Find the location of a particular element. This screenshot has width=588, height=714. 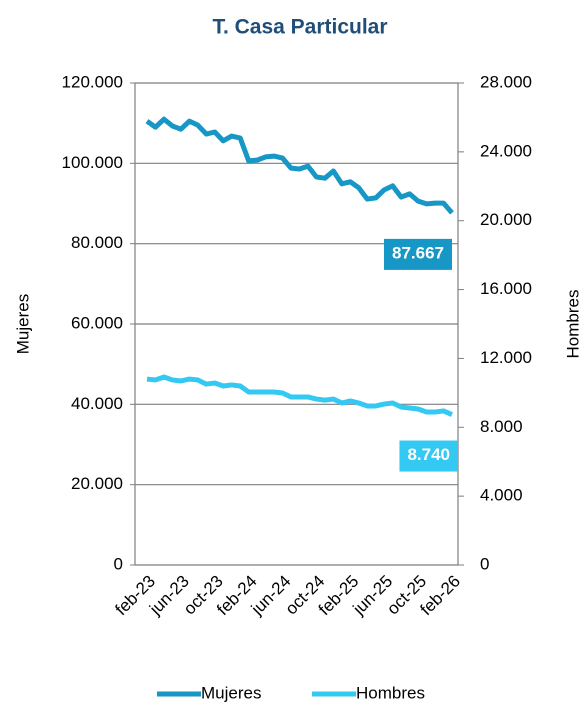

y-tick-label: 60.000 is located at coordinates (97, 322).